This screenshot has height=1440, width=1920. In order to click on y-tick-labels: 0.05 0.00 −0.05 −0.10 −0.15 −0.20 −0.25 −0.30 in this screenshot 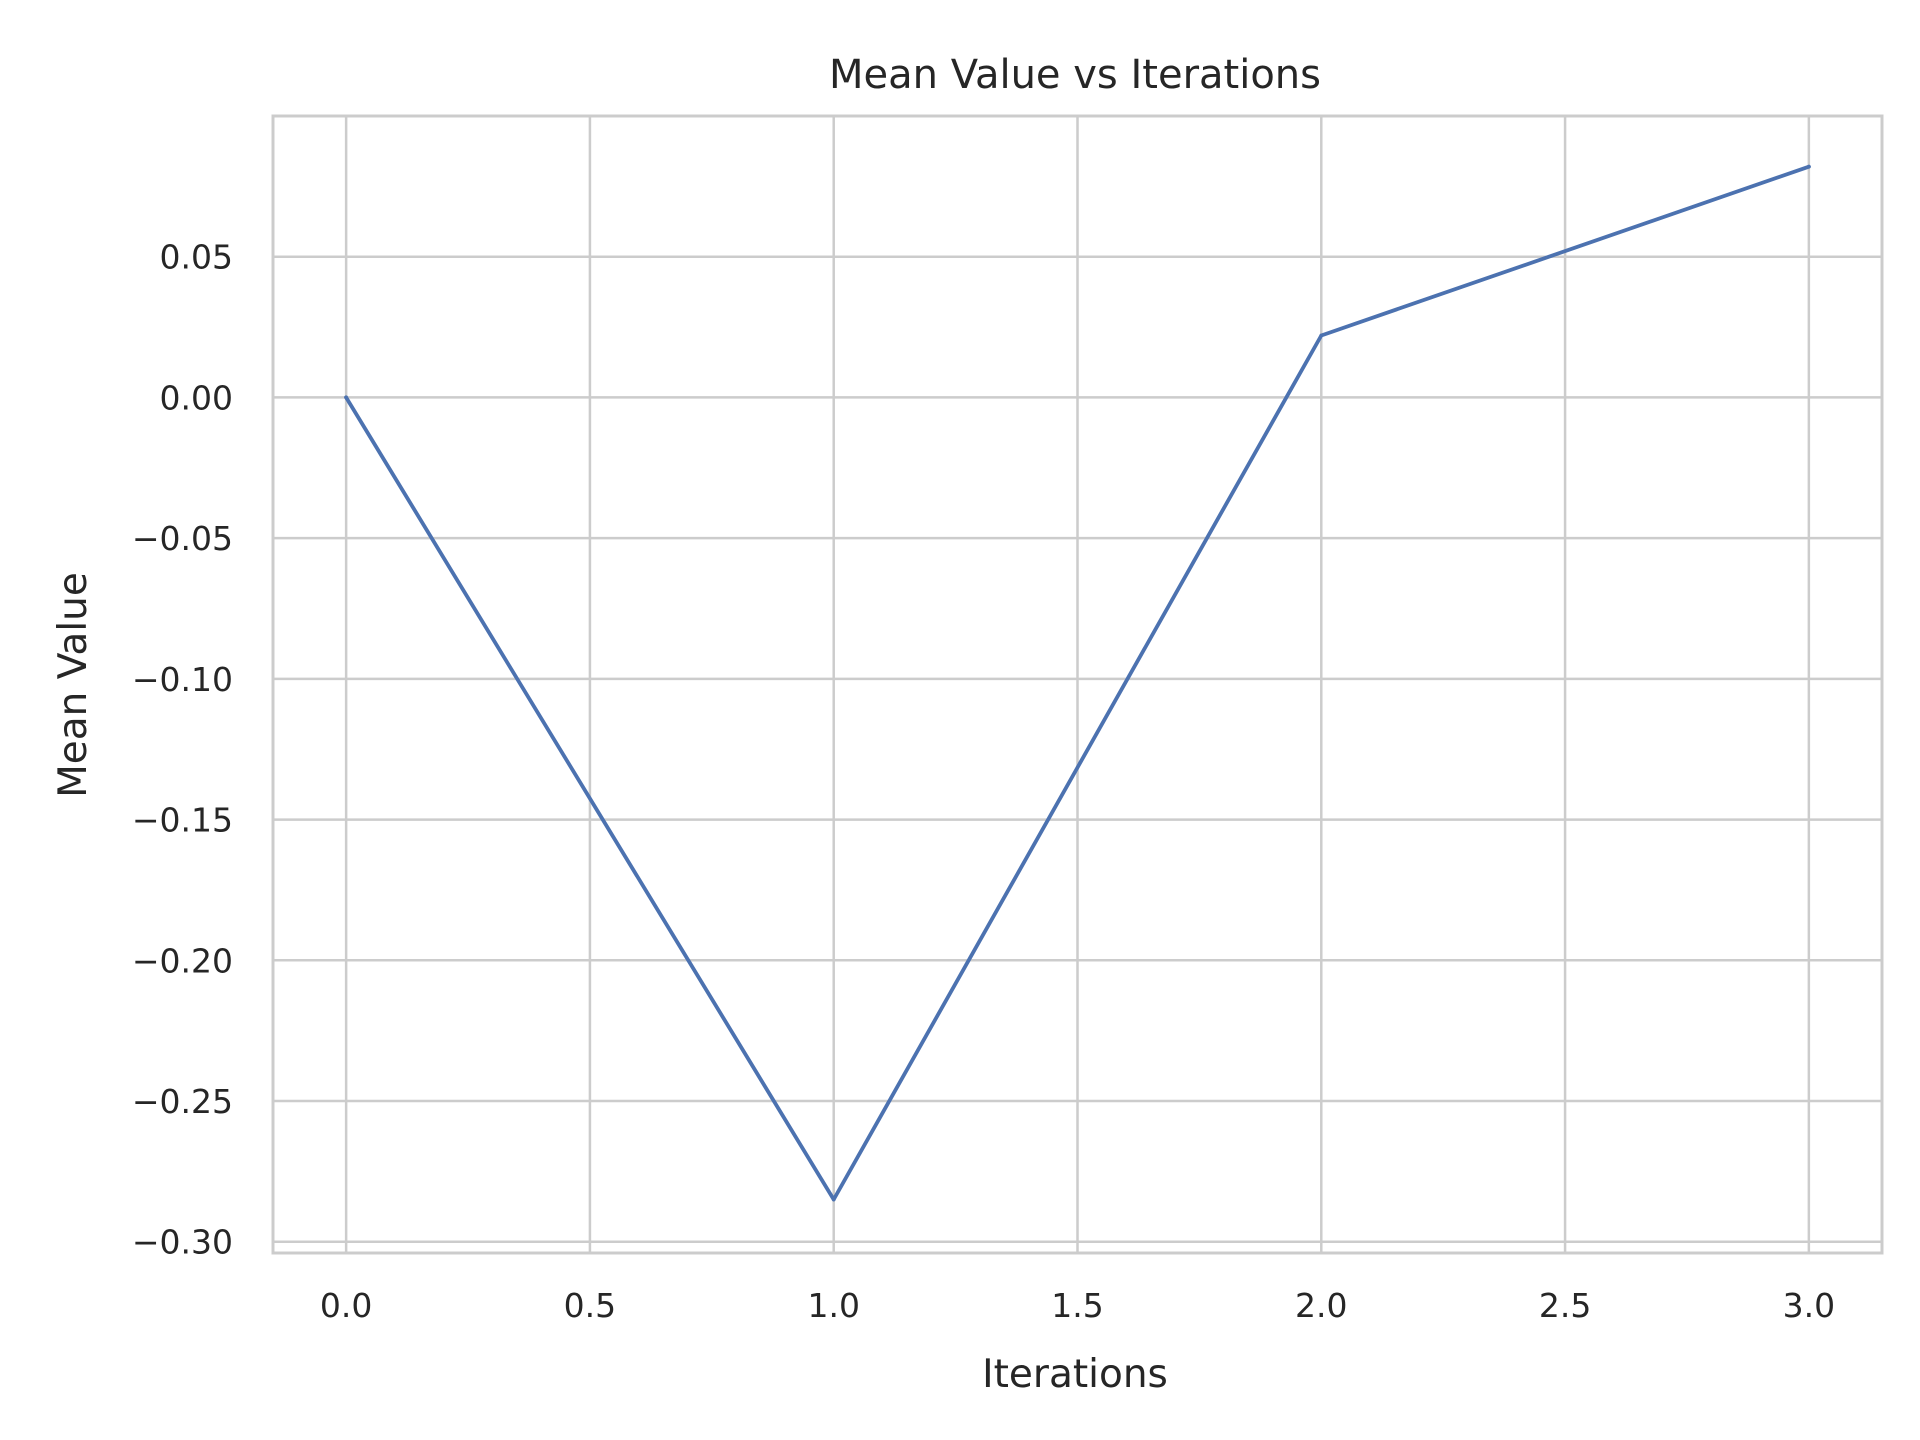, I will do `click(182, 750)`.